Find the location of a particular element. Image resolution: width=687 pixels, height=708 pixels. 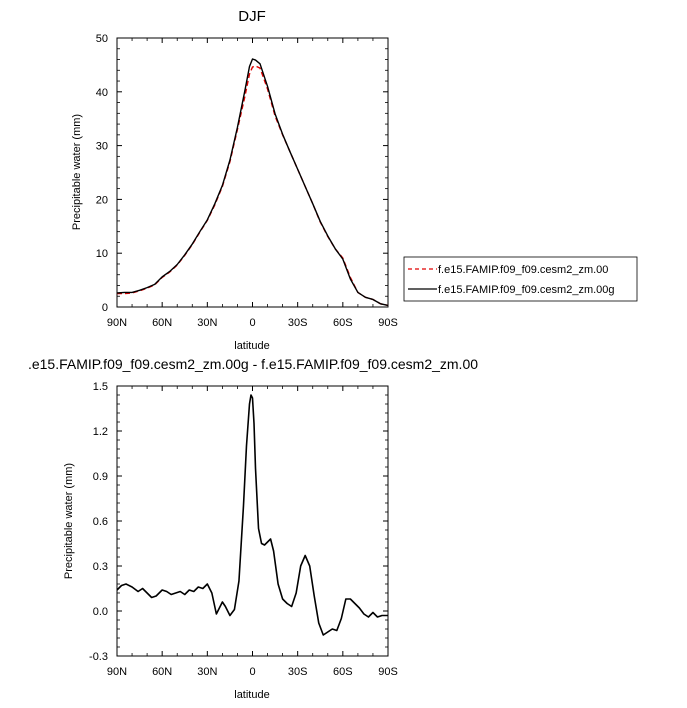

top-x-tick-label-0: 90N is located at coordinates (117, 323).